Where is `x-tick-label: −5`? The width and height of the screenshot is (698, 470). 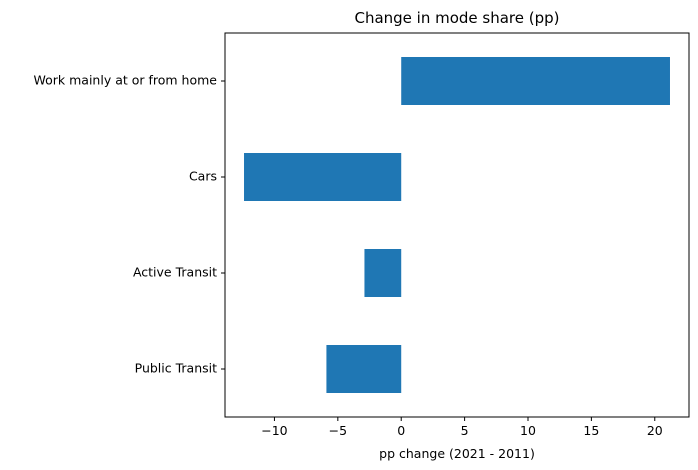 x-tick-label: −5 is located at coordinates (338, 430).